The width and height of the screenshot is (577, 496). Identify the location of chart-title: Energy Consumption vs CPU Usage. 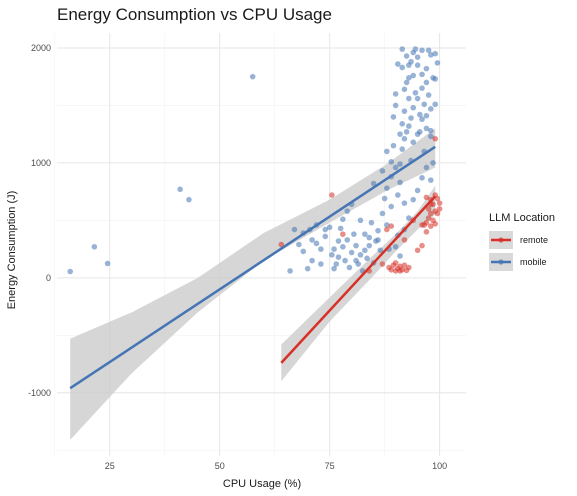
(194, 14).